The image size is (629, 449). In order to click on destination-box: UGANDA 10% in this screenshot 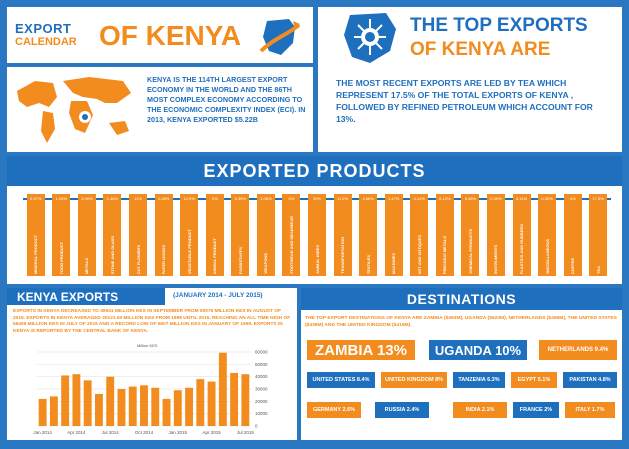, I will do `click(478, 350)`.